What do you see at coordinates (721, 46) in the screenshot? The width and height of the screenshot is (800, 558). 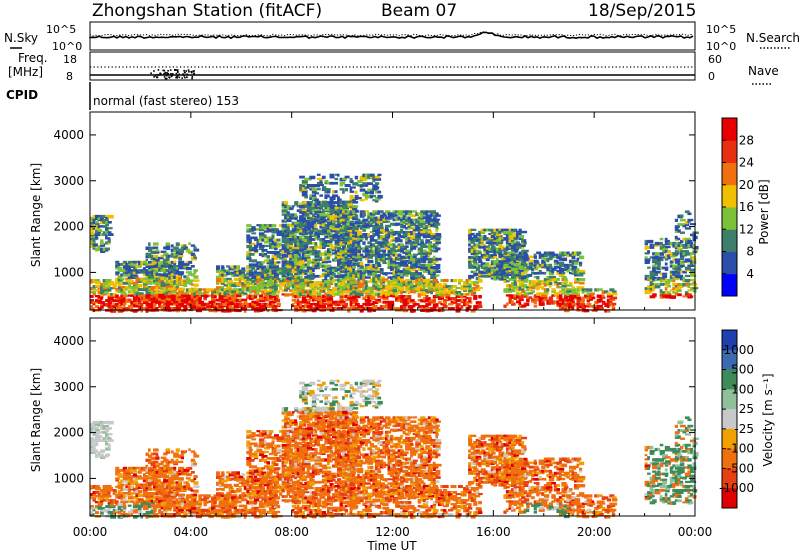 I see `nsearch-tick-bottom: 10^0` at bounding box center [721, 46].